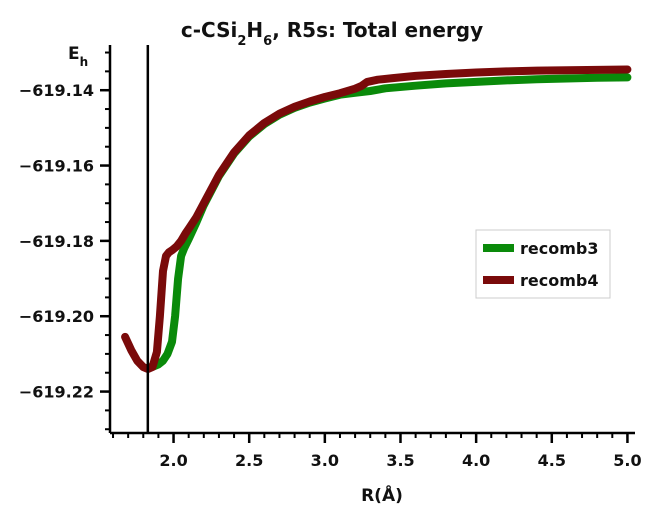  I want to click on chart-title: c-CSi2H6, R5s: Total energy, so click(332, 33).